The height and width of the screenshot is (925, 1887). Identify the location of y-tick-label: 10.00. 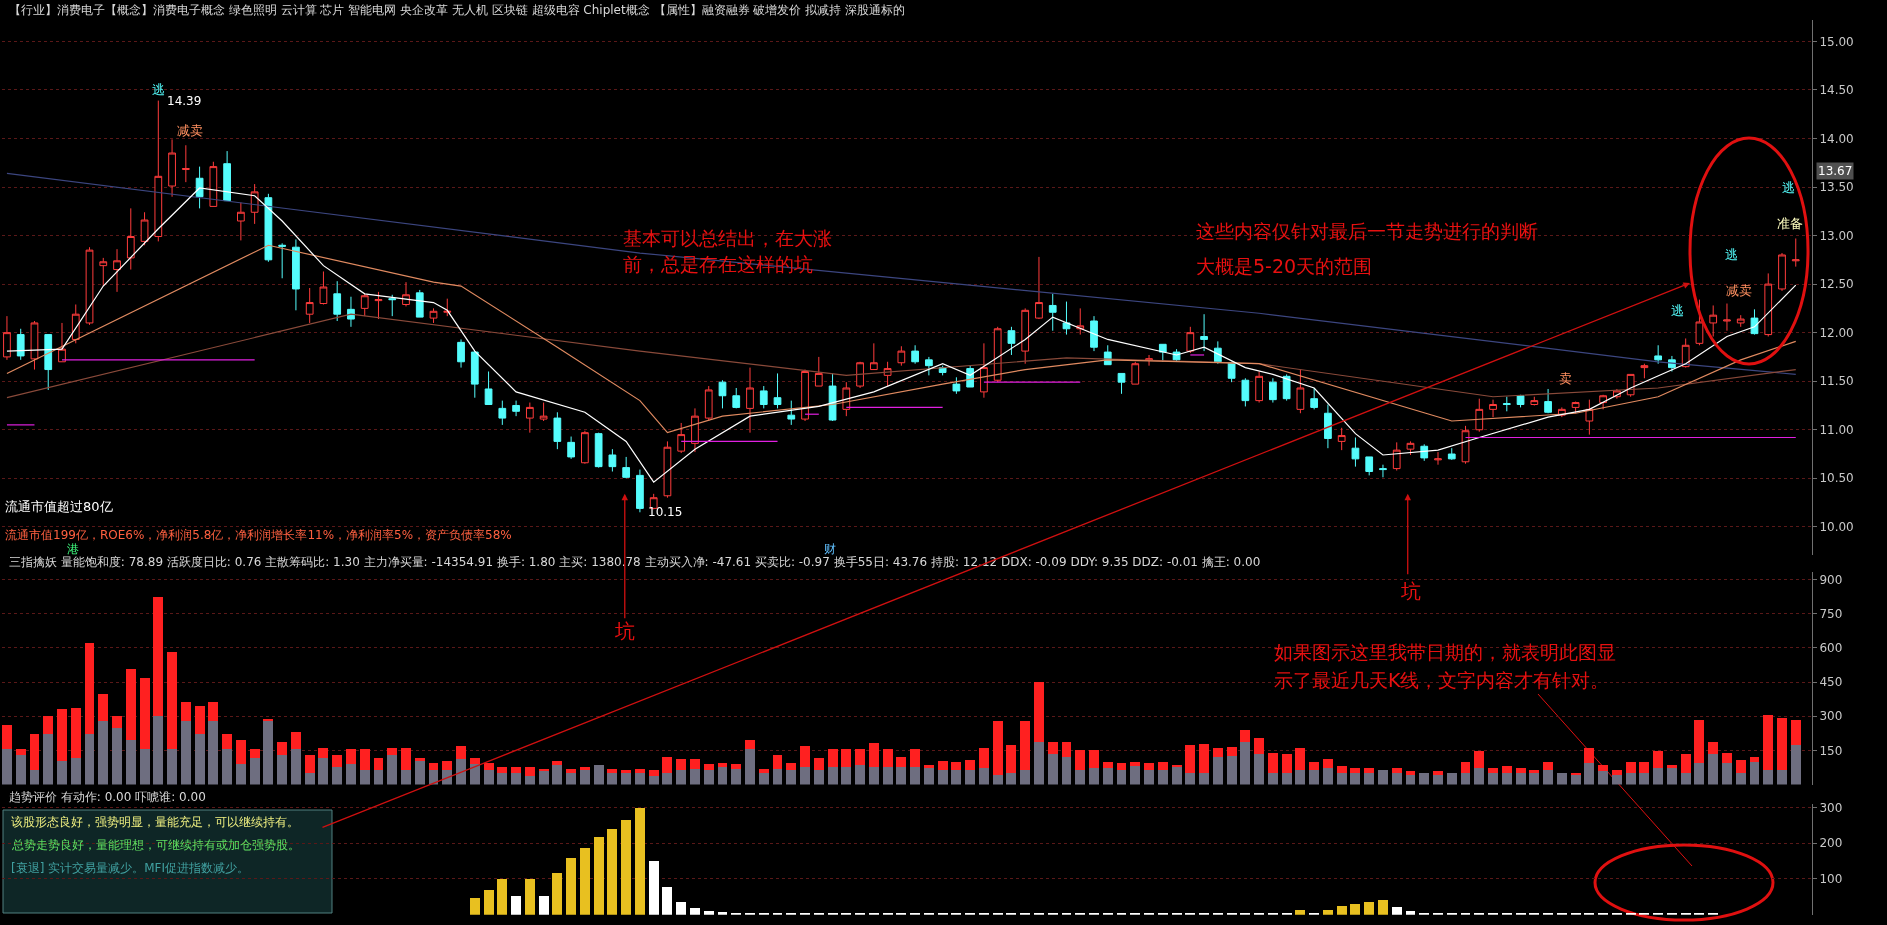
(1836, 527).